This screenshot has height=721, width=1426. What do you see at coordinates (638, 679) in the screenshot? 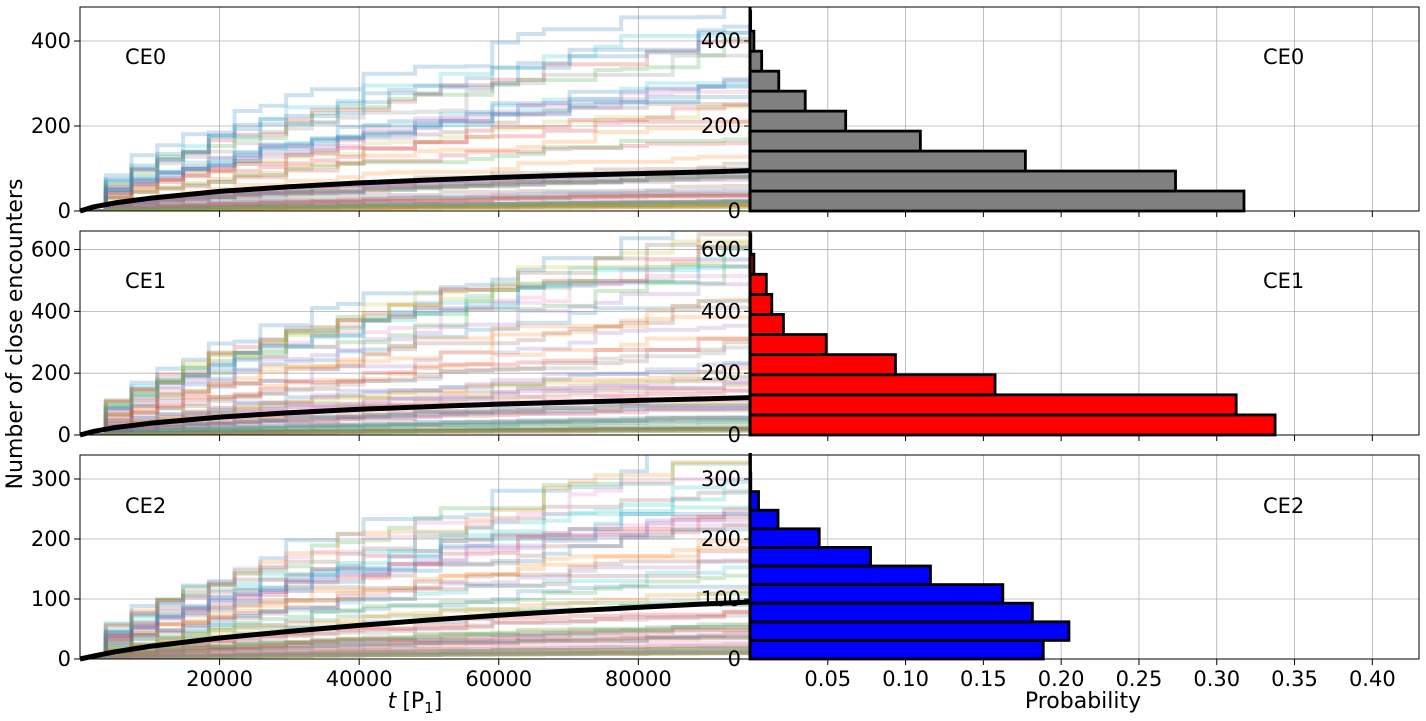
I see `x-tick-label: 80000` at bounding box center [638, 679].